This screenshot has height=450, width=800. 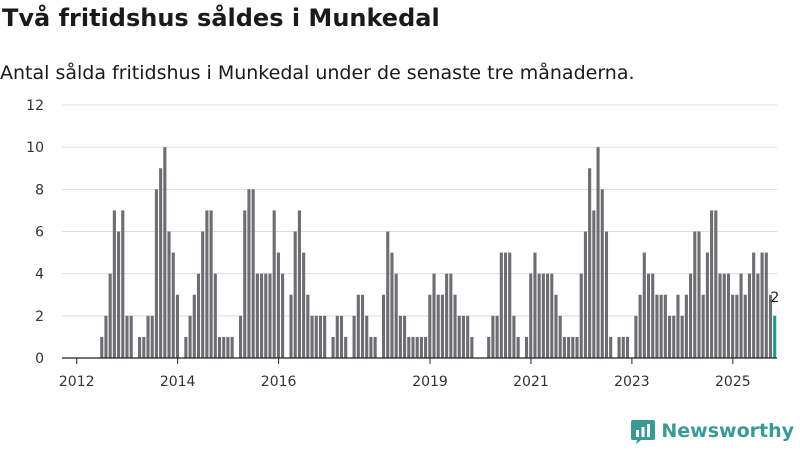 What do you see at coordinates (35, 148) in the screenshot?
I see `y-tick-label: 10` at bounding box center [35, 148].